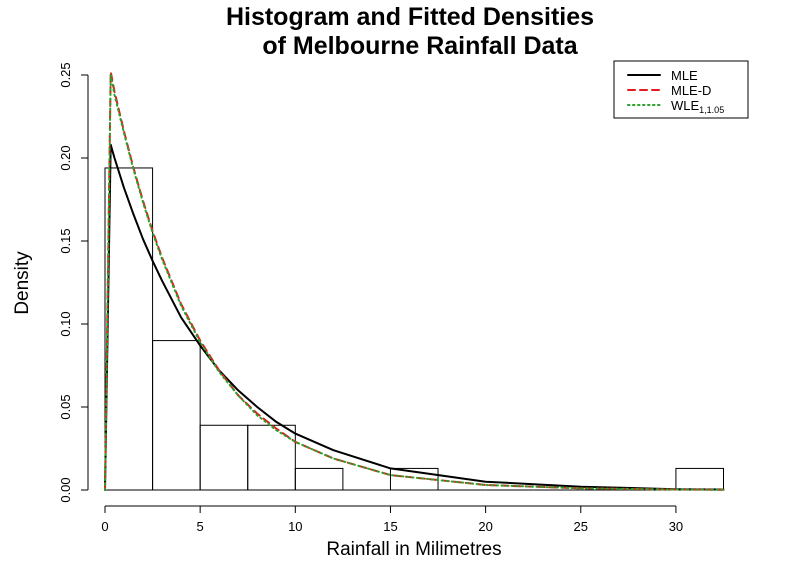 The image size is (789, 581). What do you see at coordinates (413, 549) in the screenshot?
I see `x-axis-label: Rainfall in Milimetres` at bounding box center [413, 549].